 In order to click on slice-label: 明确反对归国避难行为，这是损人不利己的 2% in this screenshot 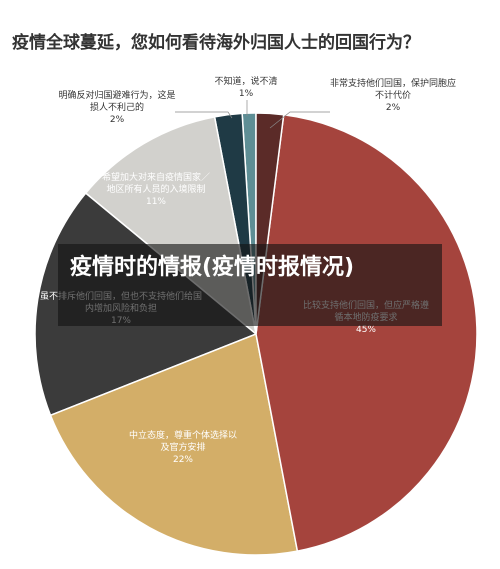, I will do `click(117, 108)`.